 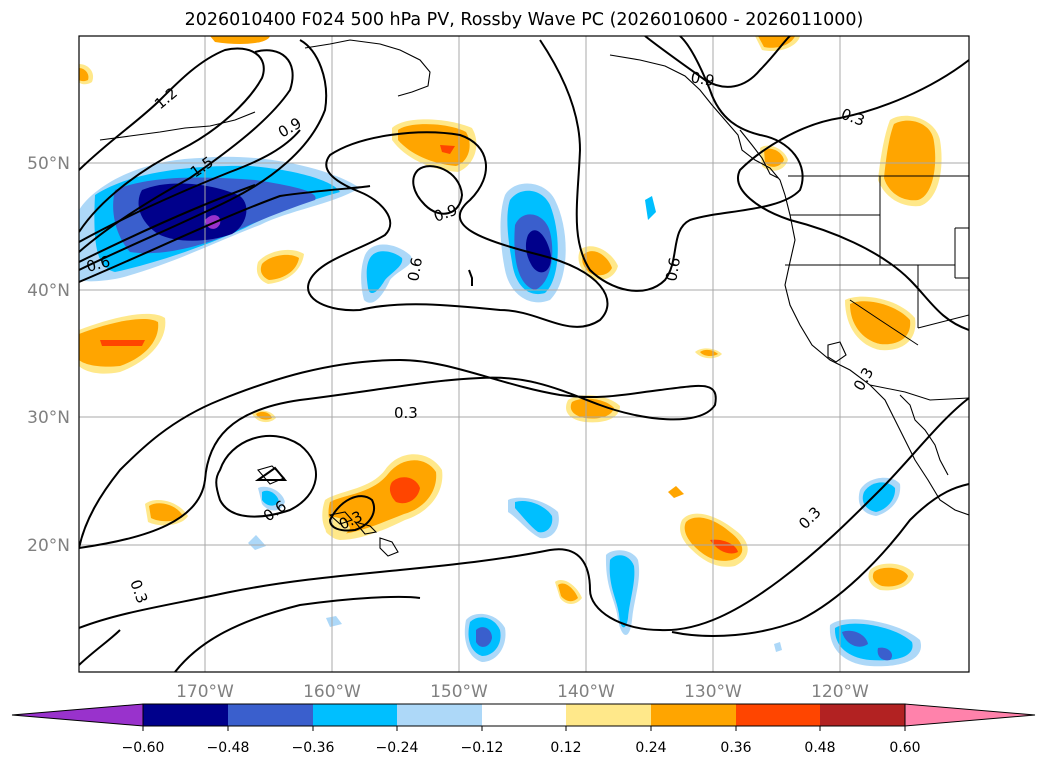 What do you see at coordinates (458, 229) in the screenshot?
I see `pv-contour-0.6-central` at bounding box center [458, 229].